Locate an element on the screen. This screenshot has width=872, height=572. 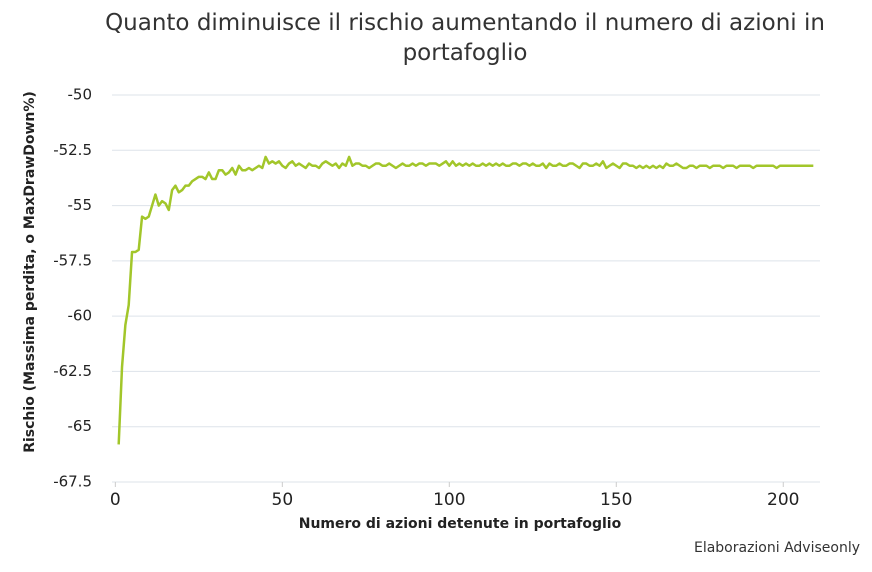
y-tick-label: -60 is located at coordinates (80, 316).